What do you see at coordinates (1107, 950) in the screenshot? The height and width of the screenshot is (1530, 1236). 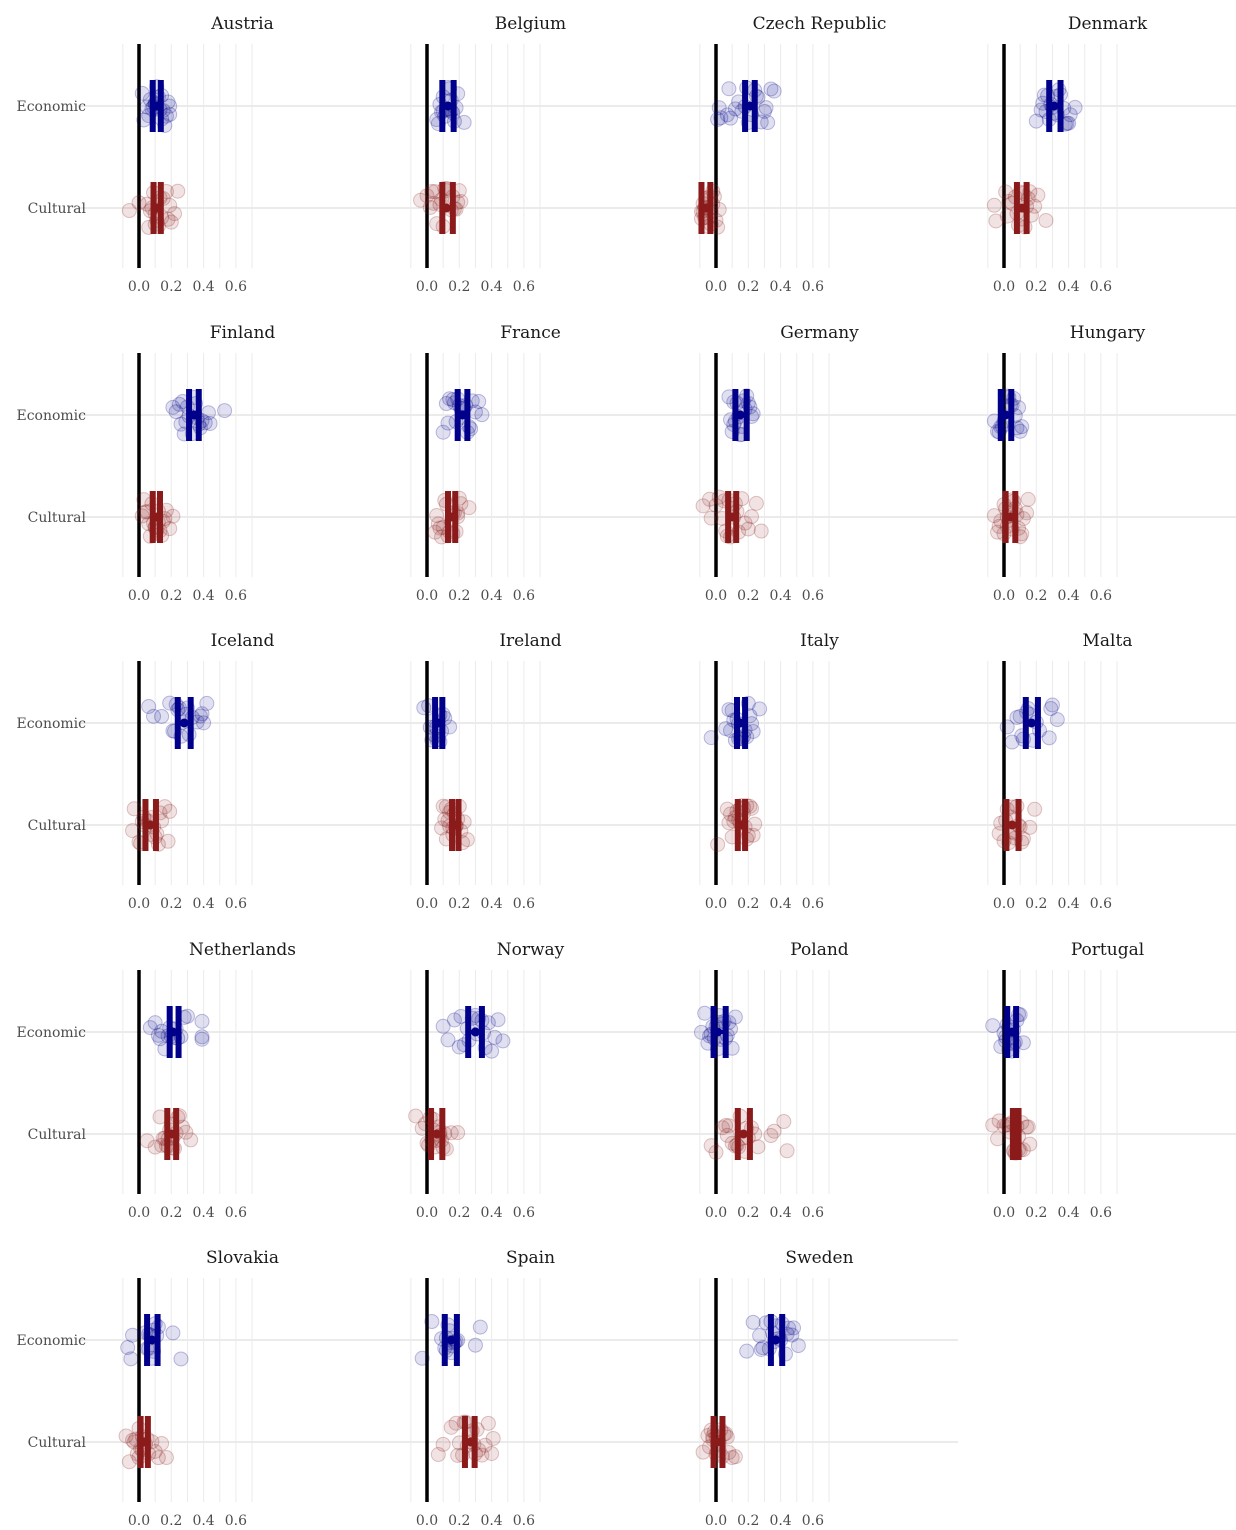 I see `panel-title: Portugal` at bounding box center [1107, 950].